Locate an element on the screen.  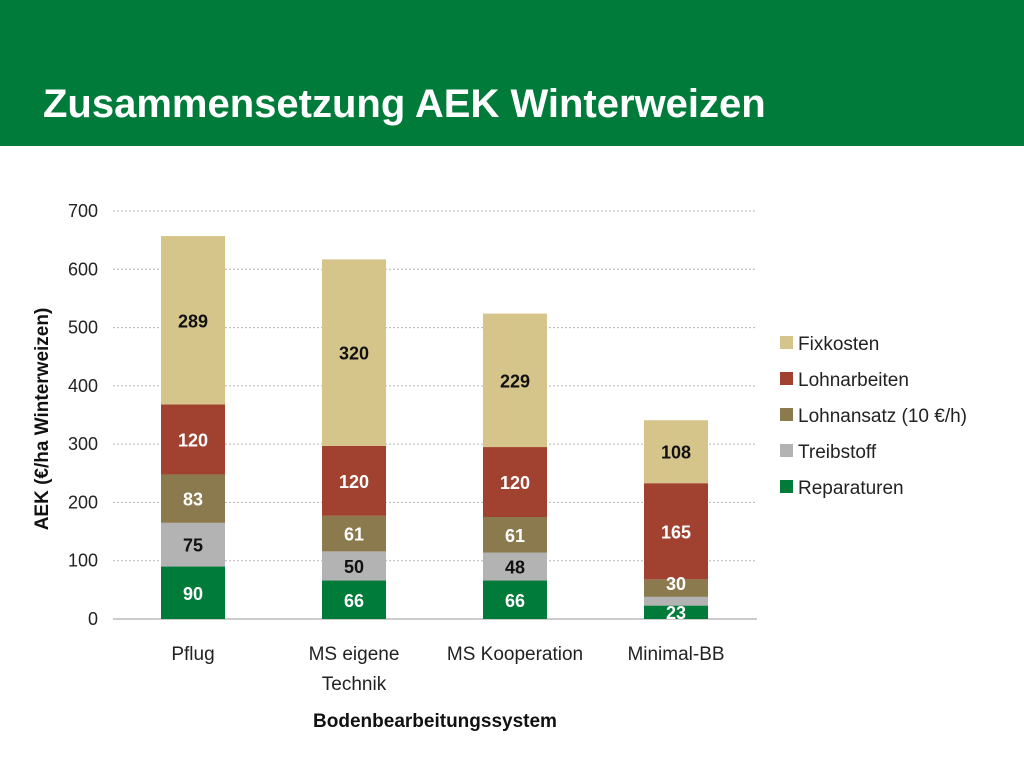
data-label: 165 is located at coordinates (676, 532).